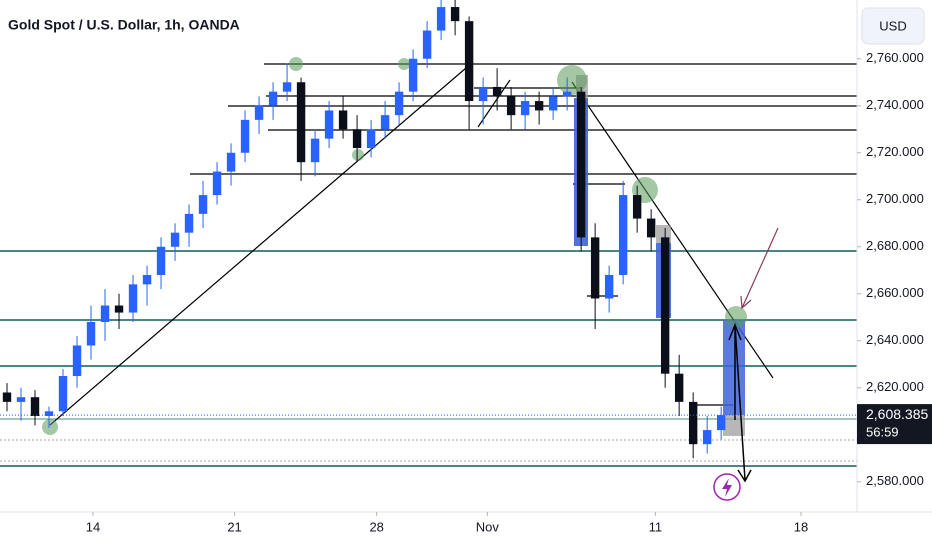  Describe the element at coordinates (895, 104) in the screenshot. I see `y-tick-label: 2,740.000` at that location.